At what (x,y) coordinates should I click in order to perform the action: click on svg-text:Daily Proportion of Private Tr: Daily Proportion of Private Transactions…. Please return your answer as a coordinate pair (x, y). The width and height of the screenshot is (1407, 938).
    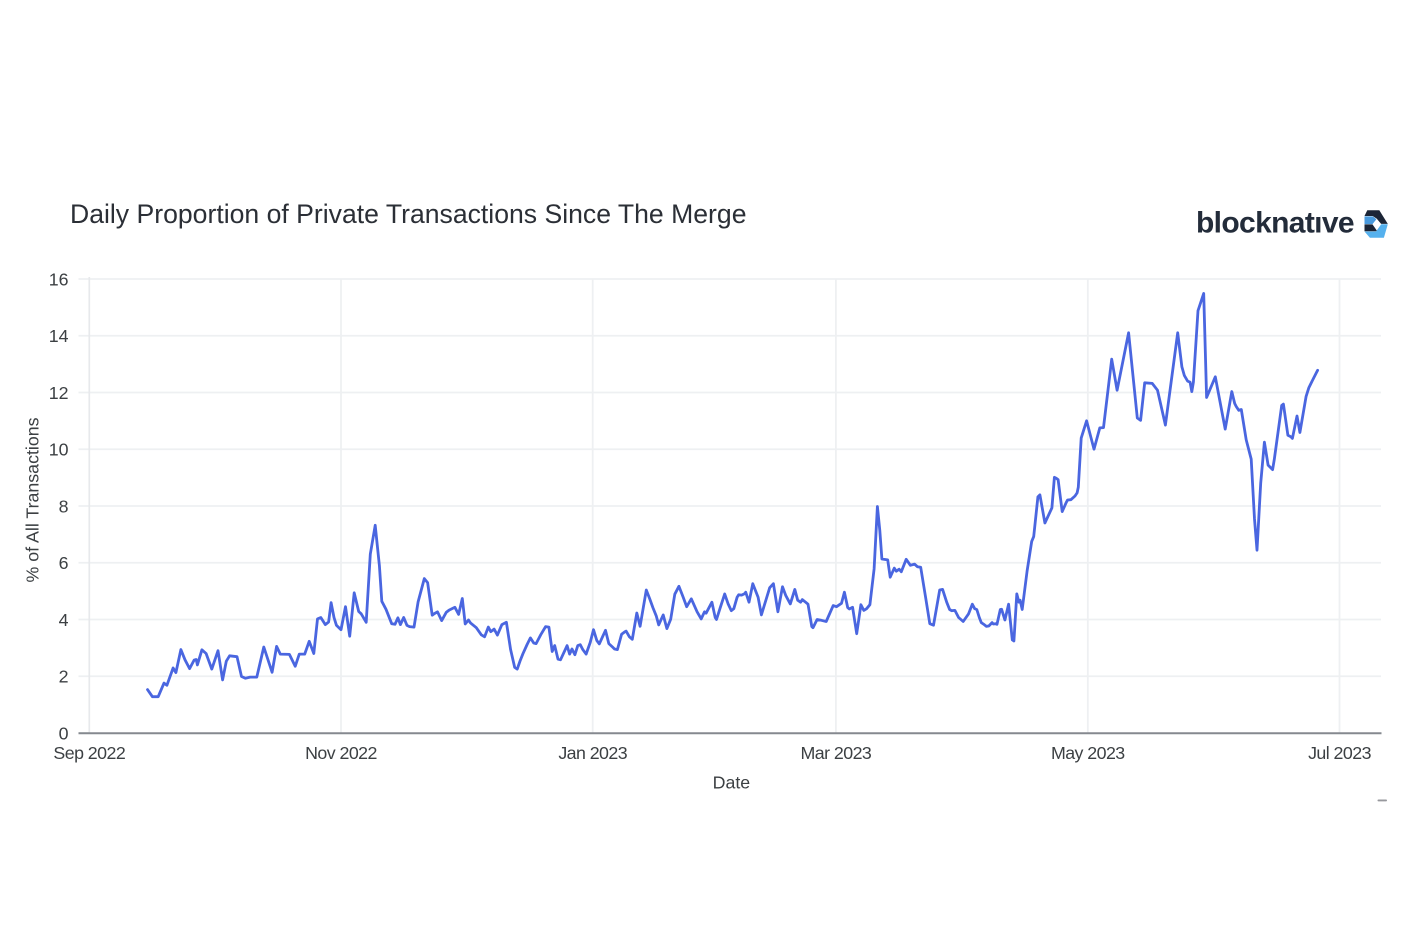
    Looking at the image, I should click on (408, 214).